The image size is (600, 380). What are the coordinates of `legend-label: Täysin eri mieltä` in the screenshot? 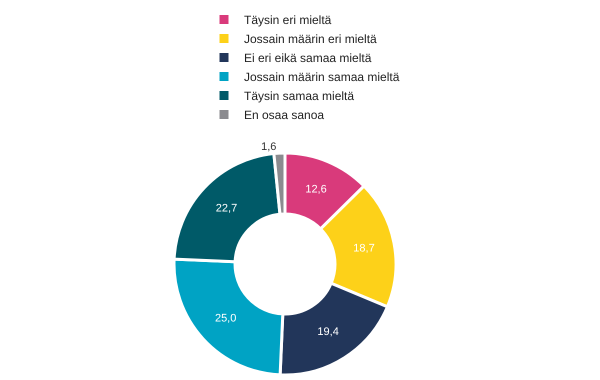 It's located at (288, 20).